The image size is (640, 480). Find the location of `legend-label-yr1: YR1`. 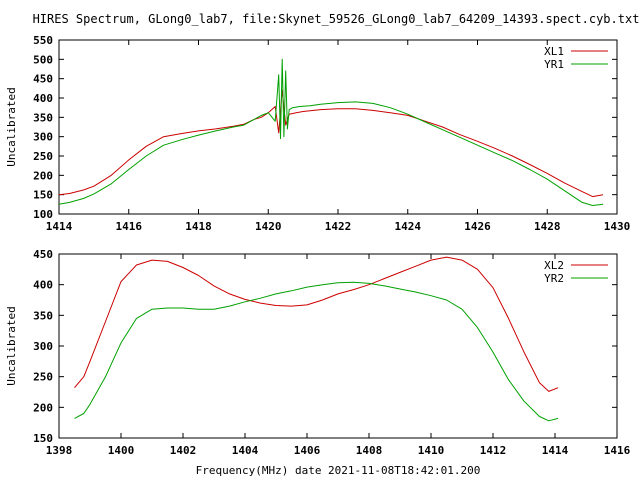

legend-label-yr1: YR1 is located at coordinates (554, 64).